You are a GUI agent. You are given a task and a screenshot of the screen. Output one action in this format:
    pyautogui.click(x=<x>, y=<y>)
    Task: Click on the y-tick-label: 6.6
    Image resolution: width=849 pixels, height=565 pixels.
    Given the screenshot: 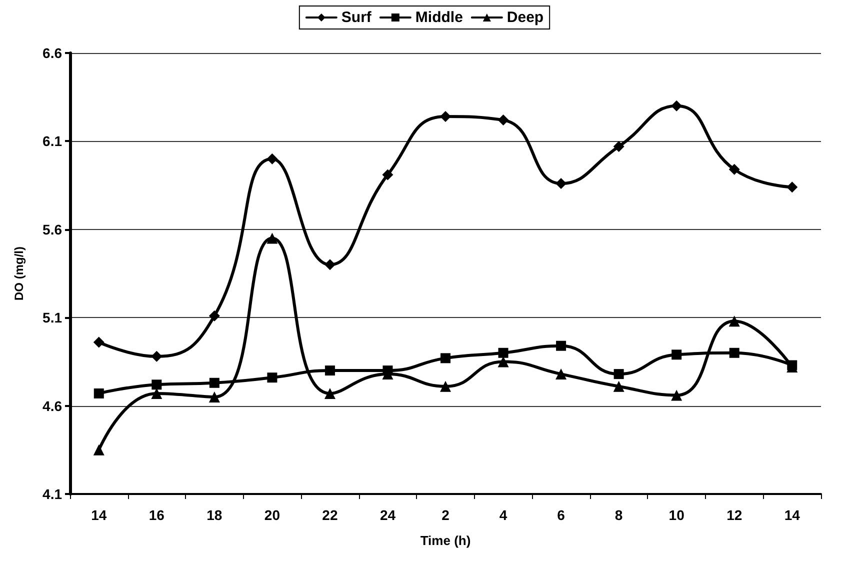 What is the action you would take?
    pyautogui.click(x=52, y=53)
    